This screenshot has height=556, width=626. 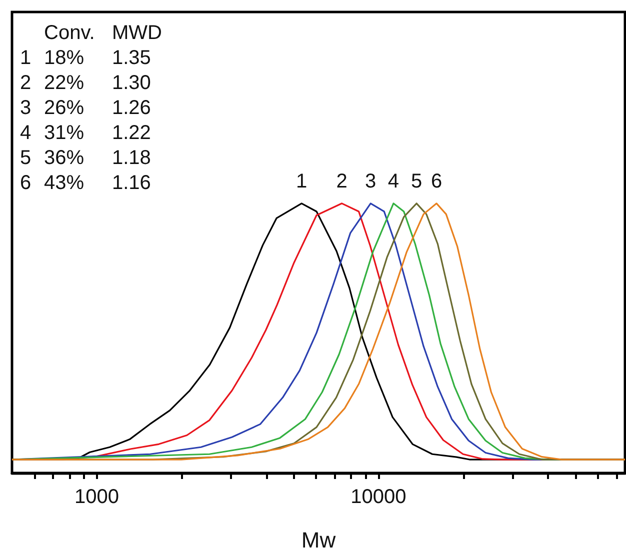 What do you see at coordinates (65, 108) in the screenshot?
I see `text: 26%` at bounding box center [65, 108].